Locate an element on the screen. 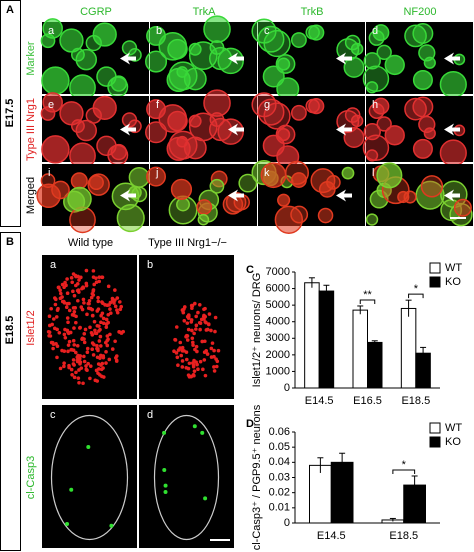  arrow is located at coordinates (128, 58).